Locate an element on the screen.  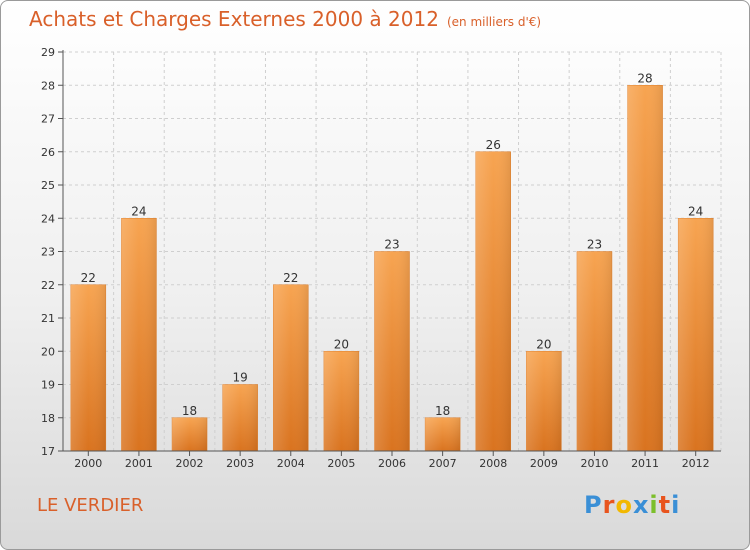
x-tick-label: 2009 is located at coordinates (544, 463).